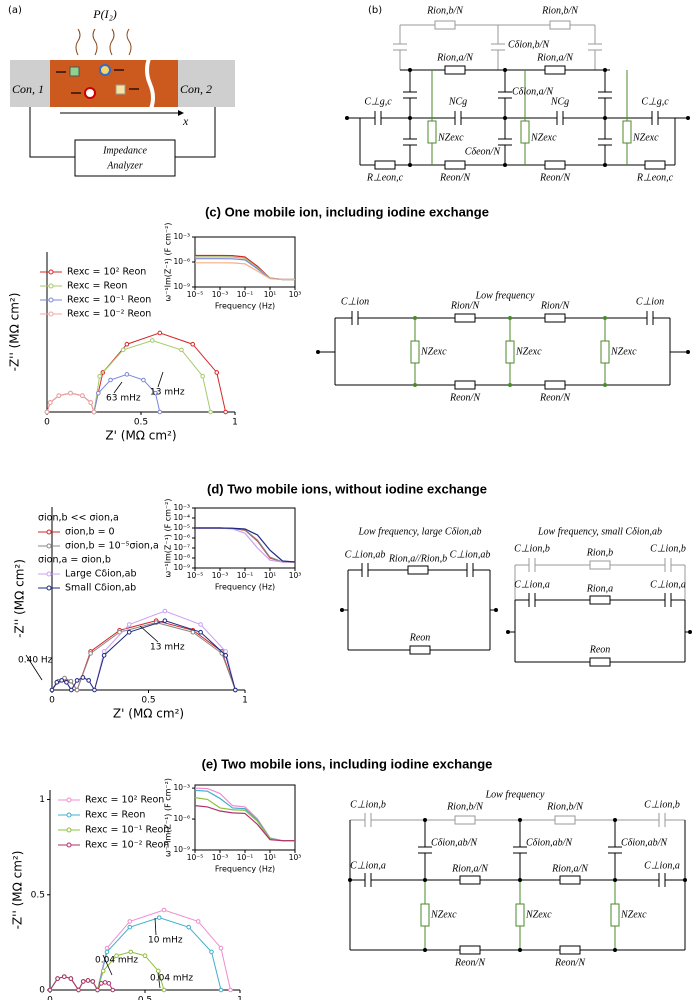 Image resolution: width=694 pixels, height=1000 pixels. Describe the element at coordinates (181, 113) in the screenshot. I see `arrow-head` at that location.